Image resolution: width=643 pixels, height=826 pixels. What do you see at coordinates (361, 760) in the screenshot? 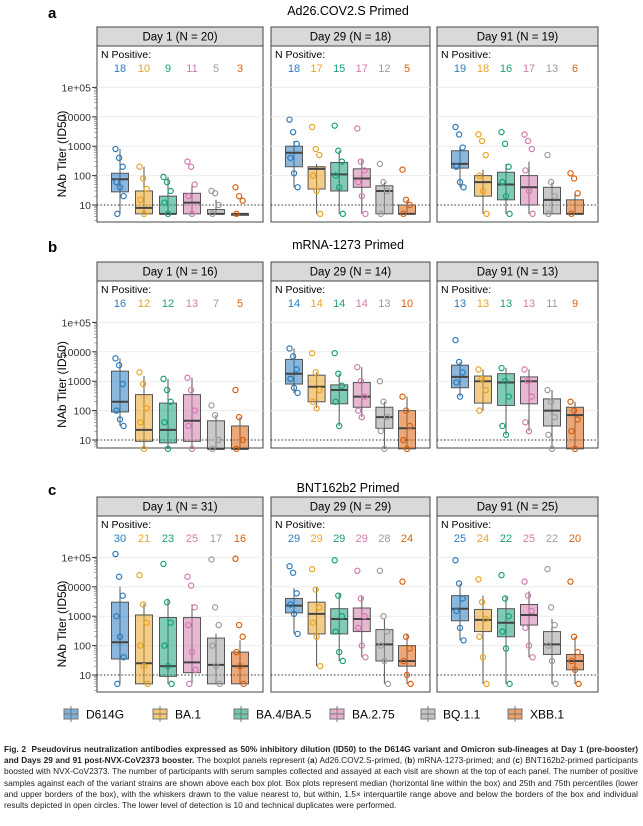
I see `caption-text: ) Ad26.COV2.S-primed, (` at bounding box center [361, 760].